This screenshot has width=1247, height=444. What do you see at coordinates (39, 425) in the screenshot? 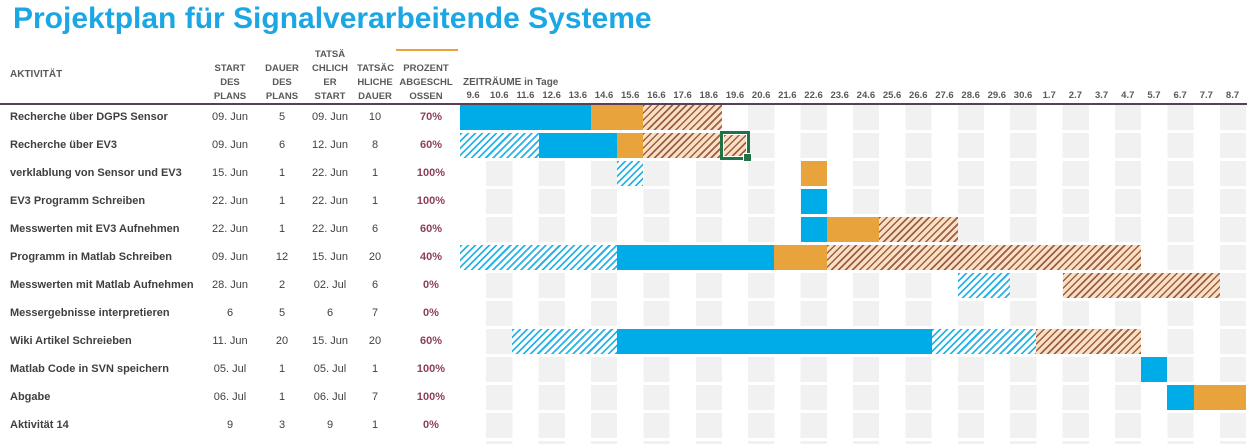
I see `activity-cell: Aktivität 14` at bounding box center [39, 425].